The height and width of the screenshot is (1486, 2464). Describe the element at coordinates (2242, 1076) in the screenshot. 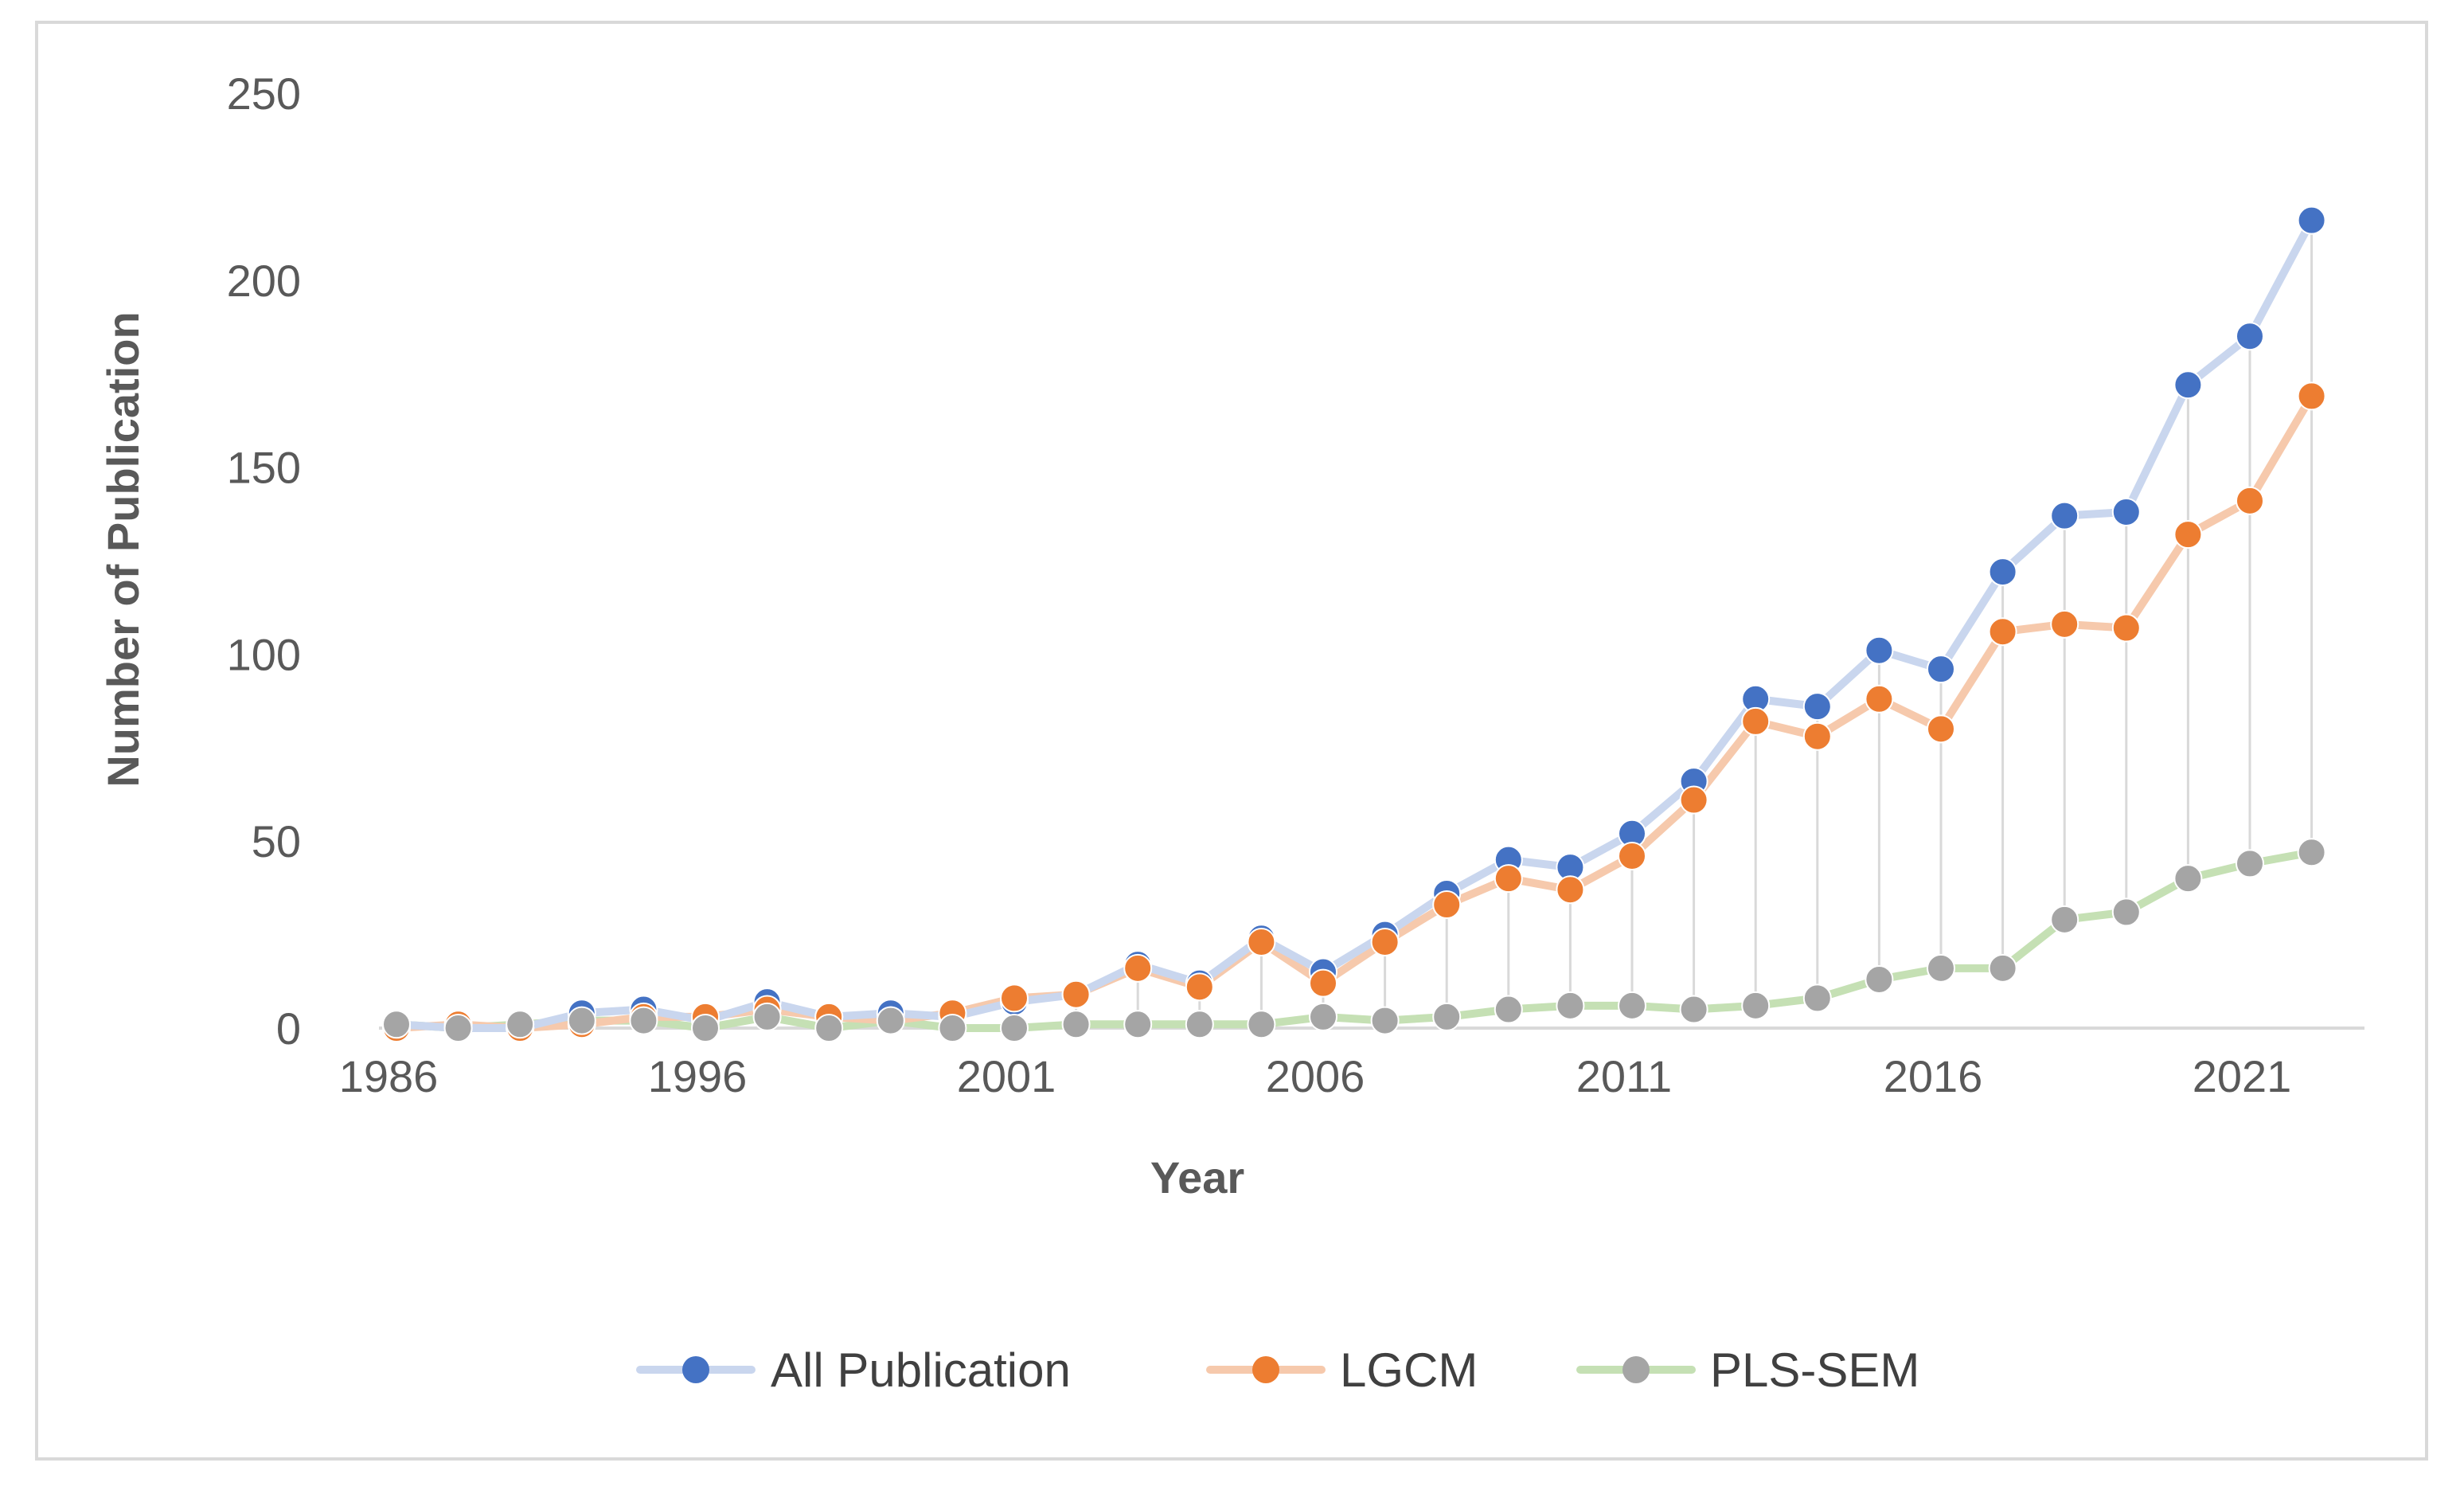

I see `x-tick-label: 2021` at that location.